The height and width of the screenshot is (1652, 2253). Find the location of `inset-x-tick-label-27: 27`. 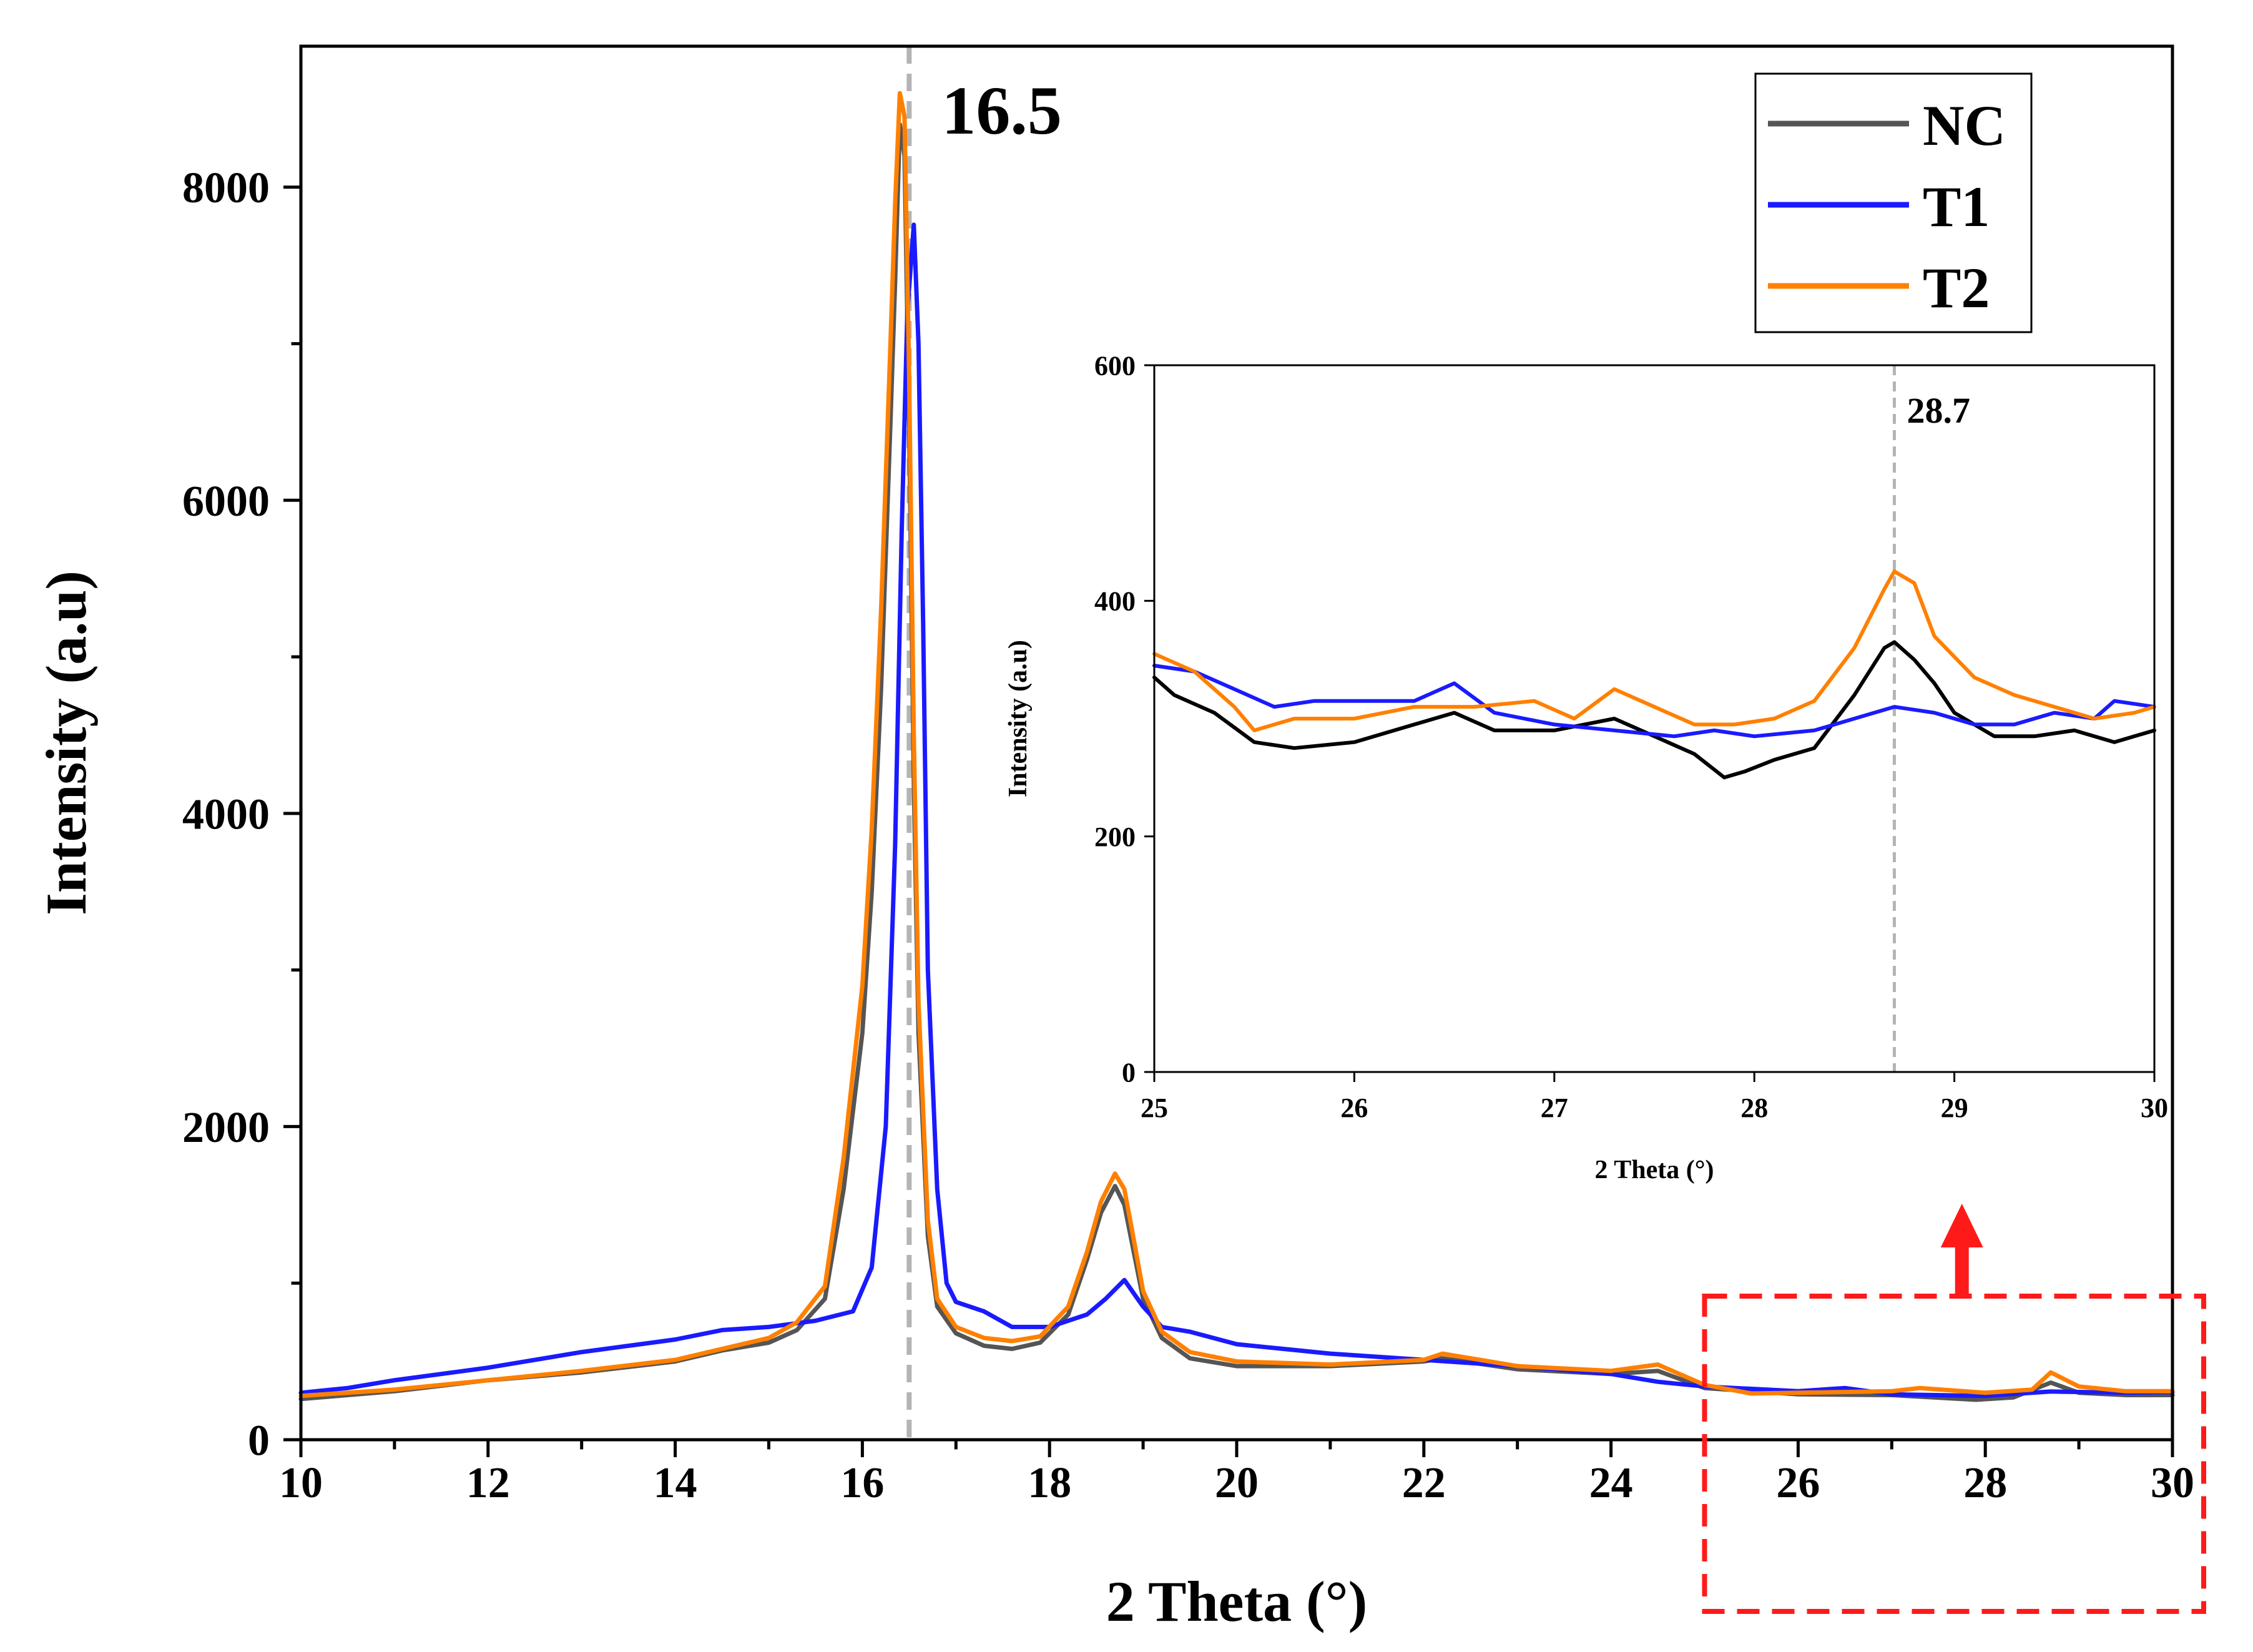

inset-x-tick-label-27: 27 is located at coordinates (1555, 1108).